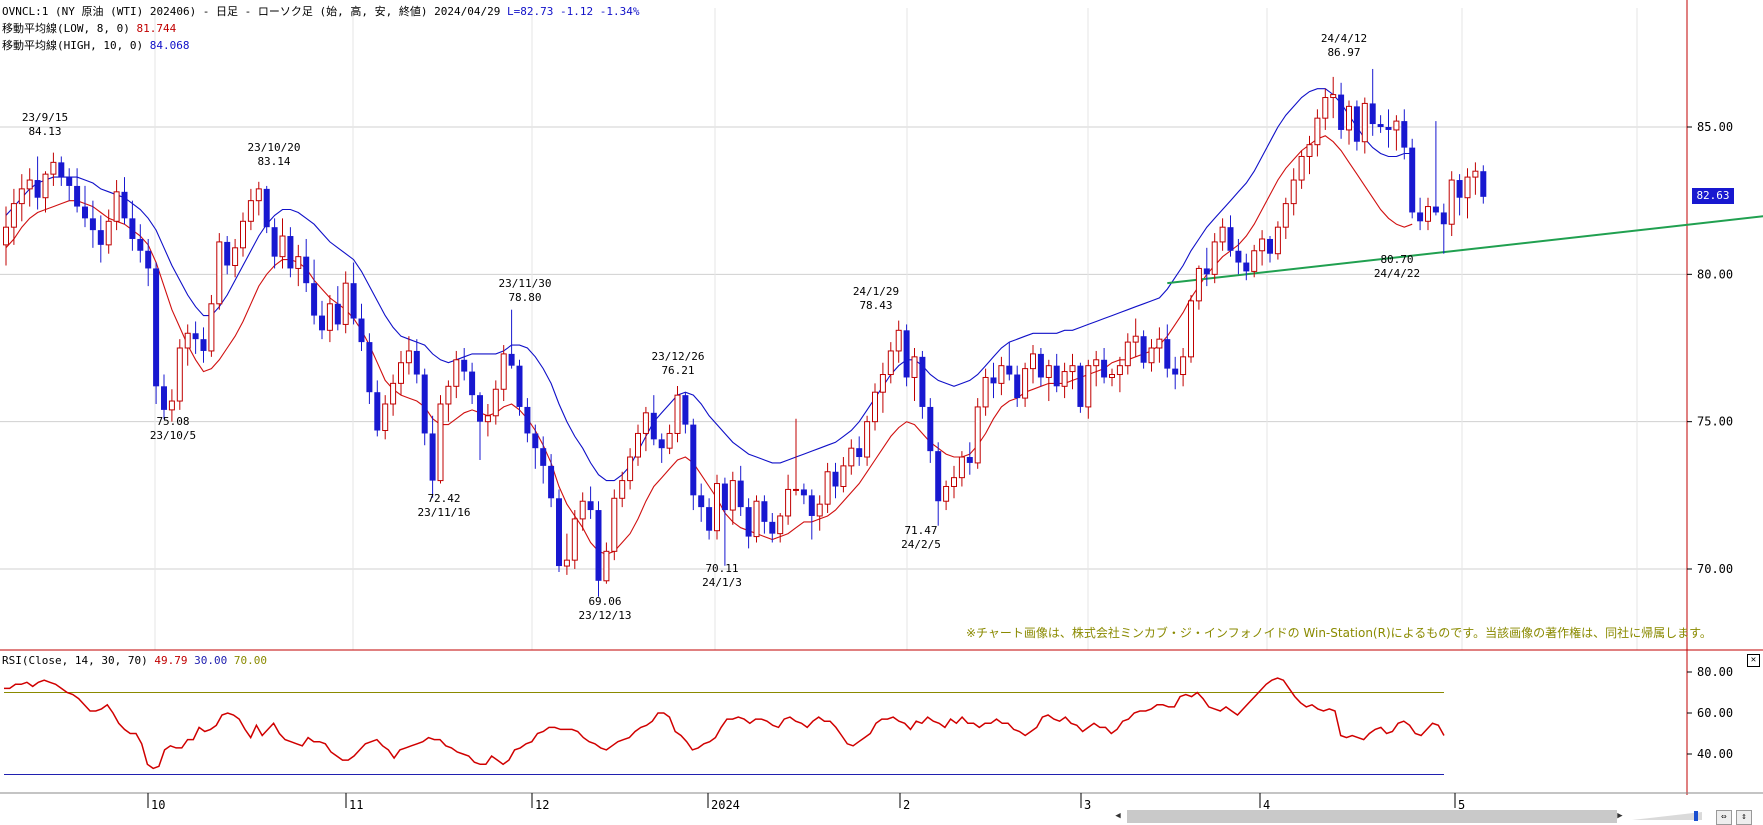  I want to click on annotation-label: 72.42, so click(443, 498).